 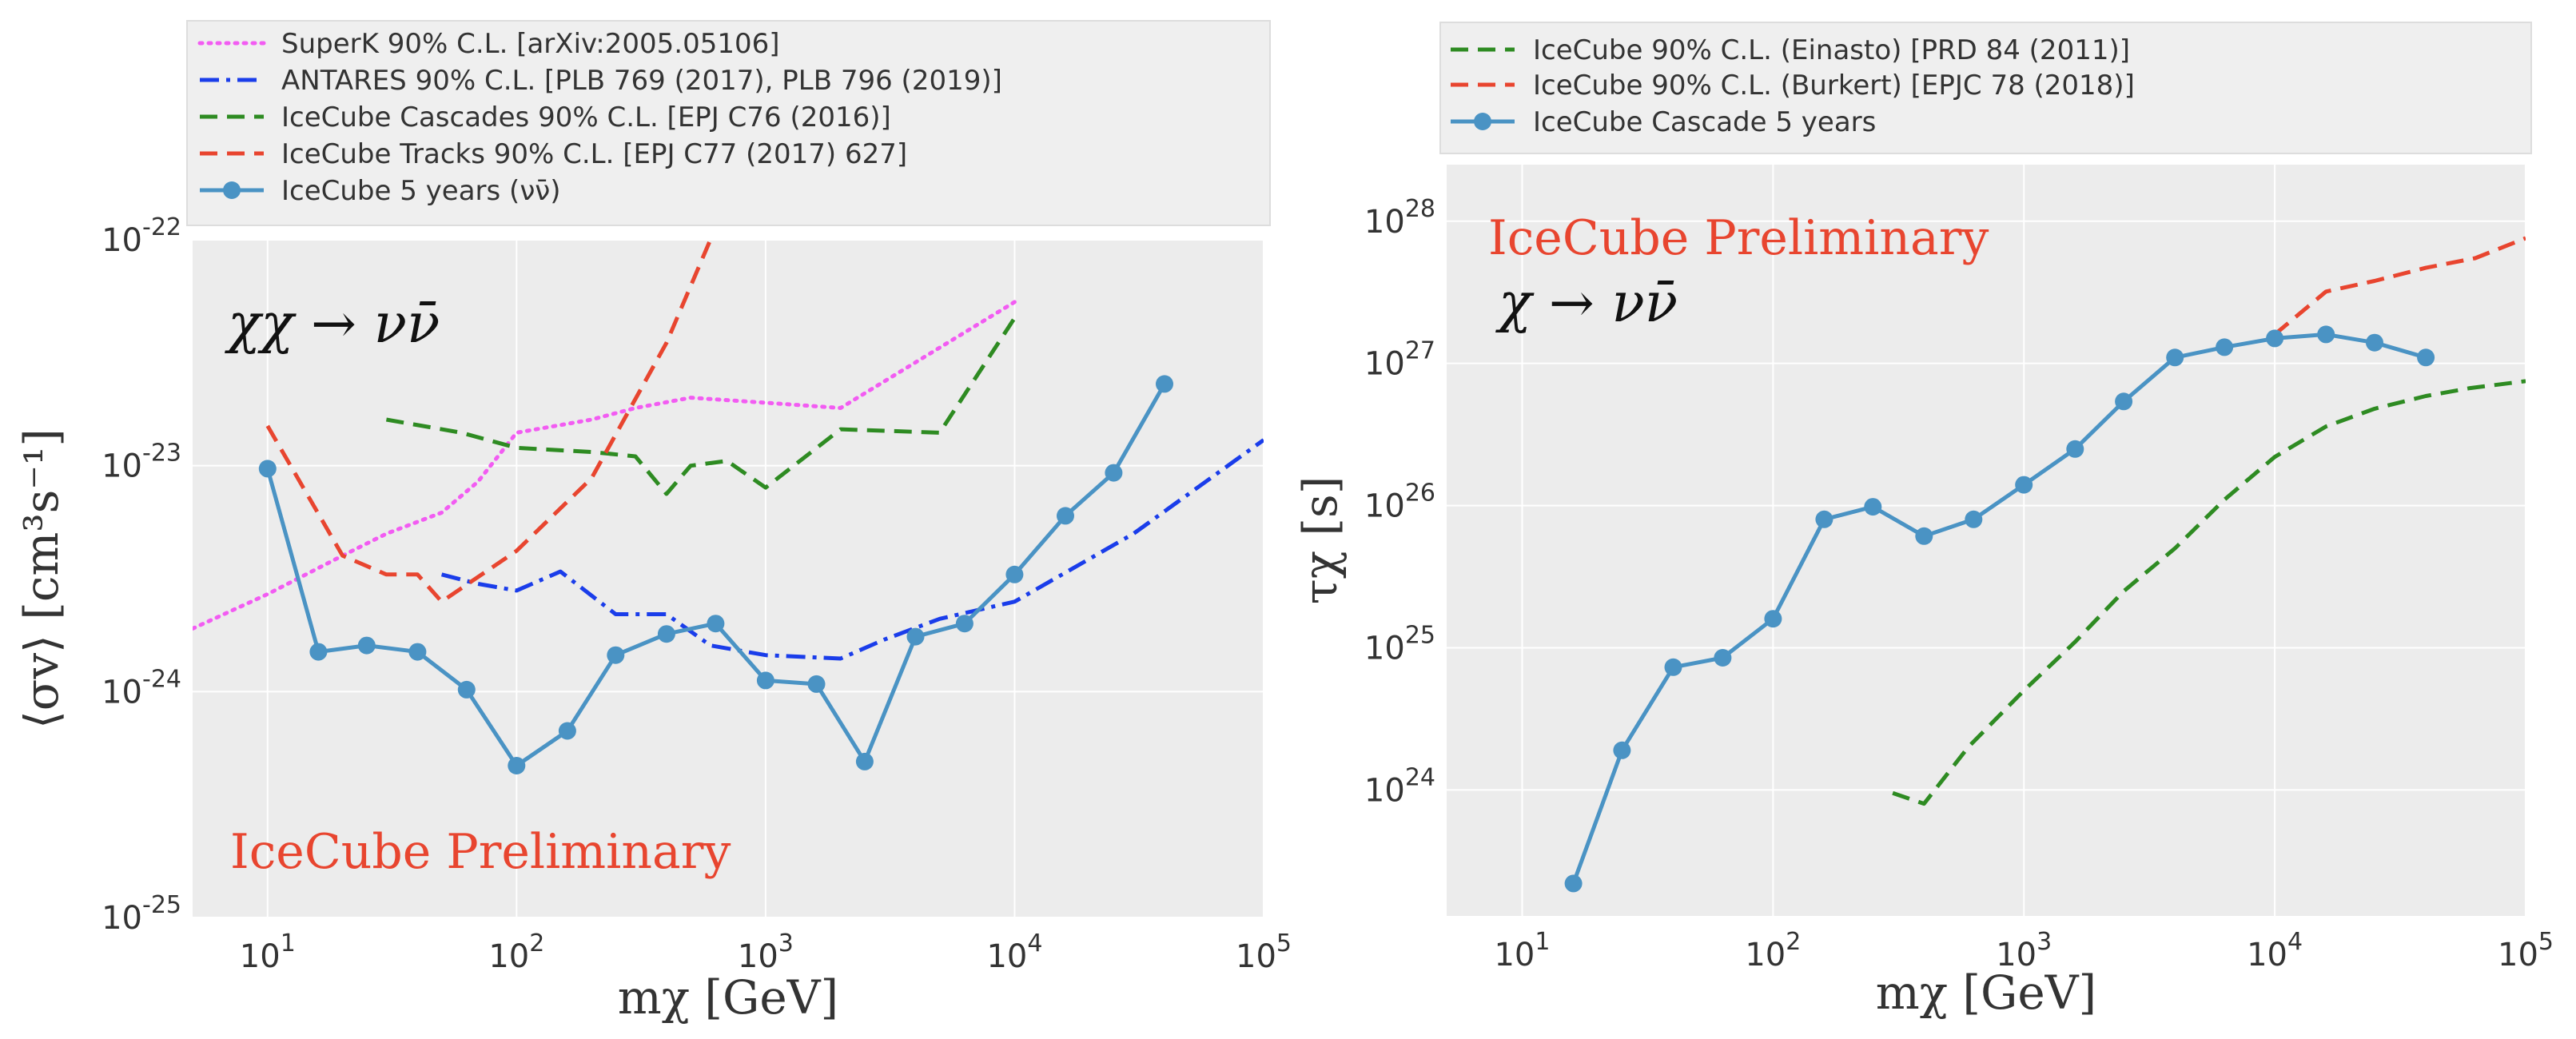 What do you see at coordinates (141, 688) in the screenshot?
I see `left-y-tick-label: 10-24` at bounding box center [141, 688].